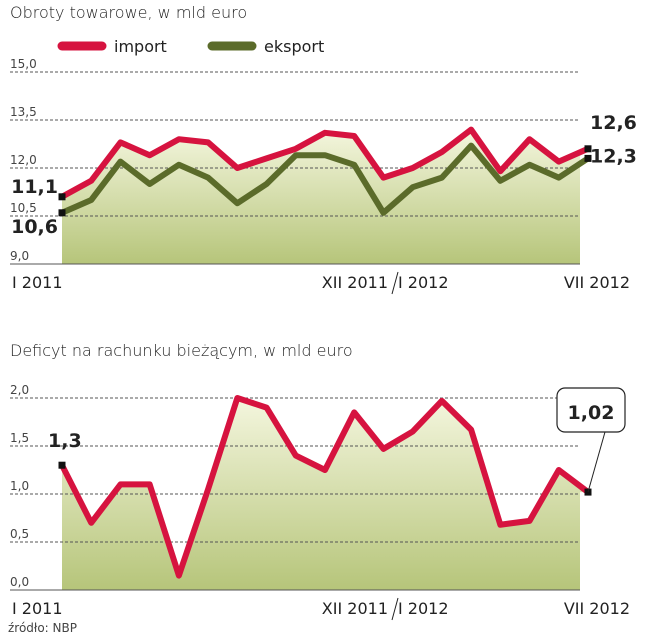  I want to click on y-tick-label: 1,5, so click(19, 438).